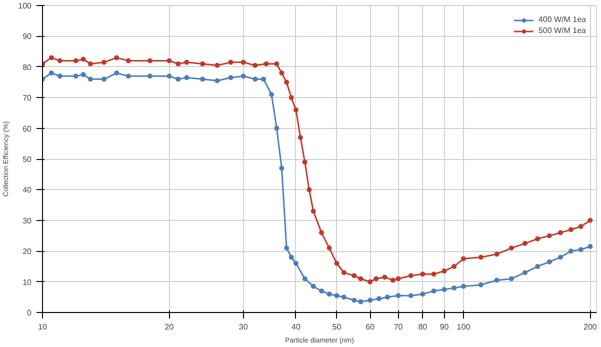 The height and width of the screenshot is (347, 601). I want to click on x-tick-label: 60, so click(371, 327).